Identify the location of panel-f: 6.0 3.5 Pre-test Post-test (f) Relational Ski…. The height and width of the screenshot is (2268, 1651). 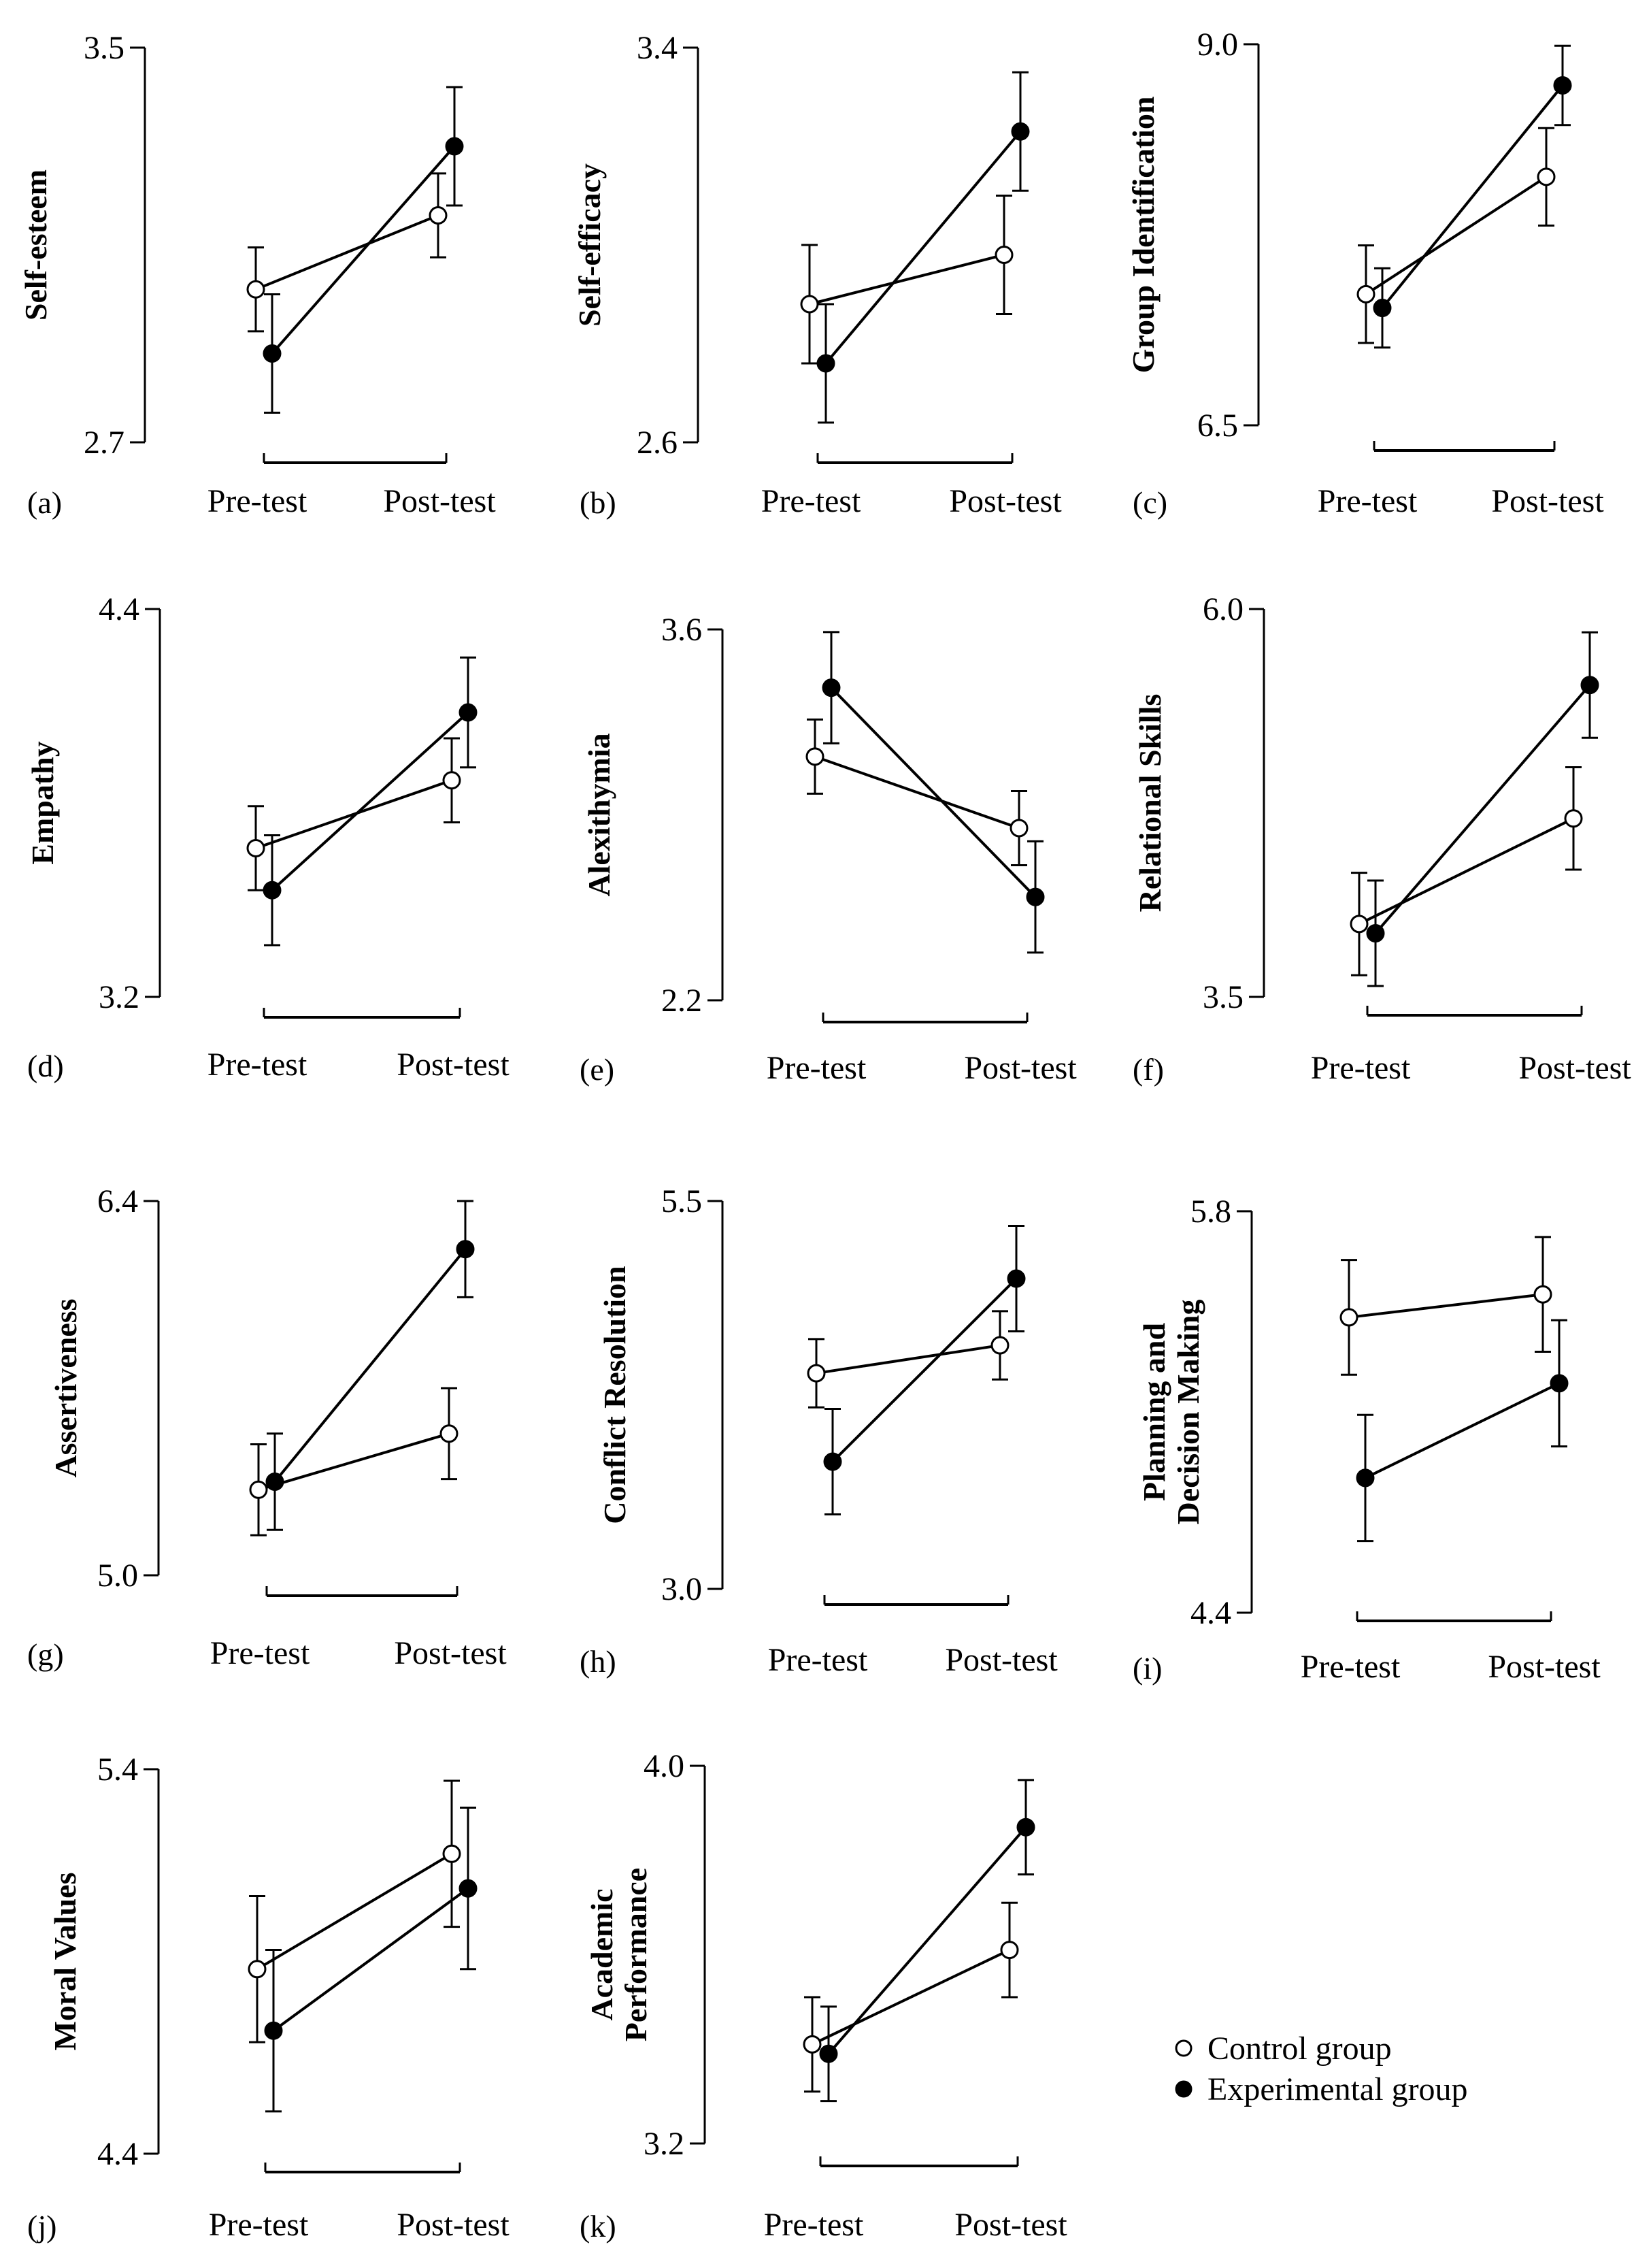
(1382, 839).